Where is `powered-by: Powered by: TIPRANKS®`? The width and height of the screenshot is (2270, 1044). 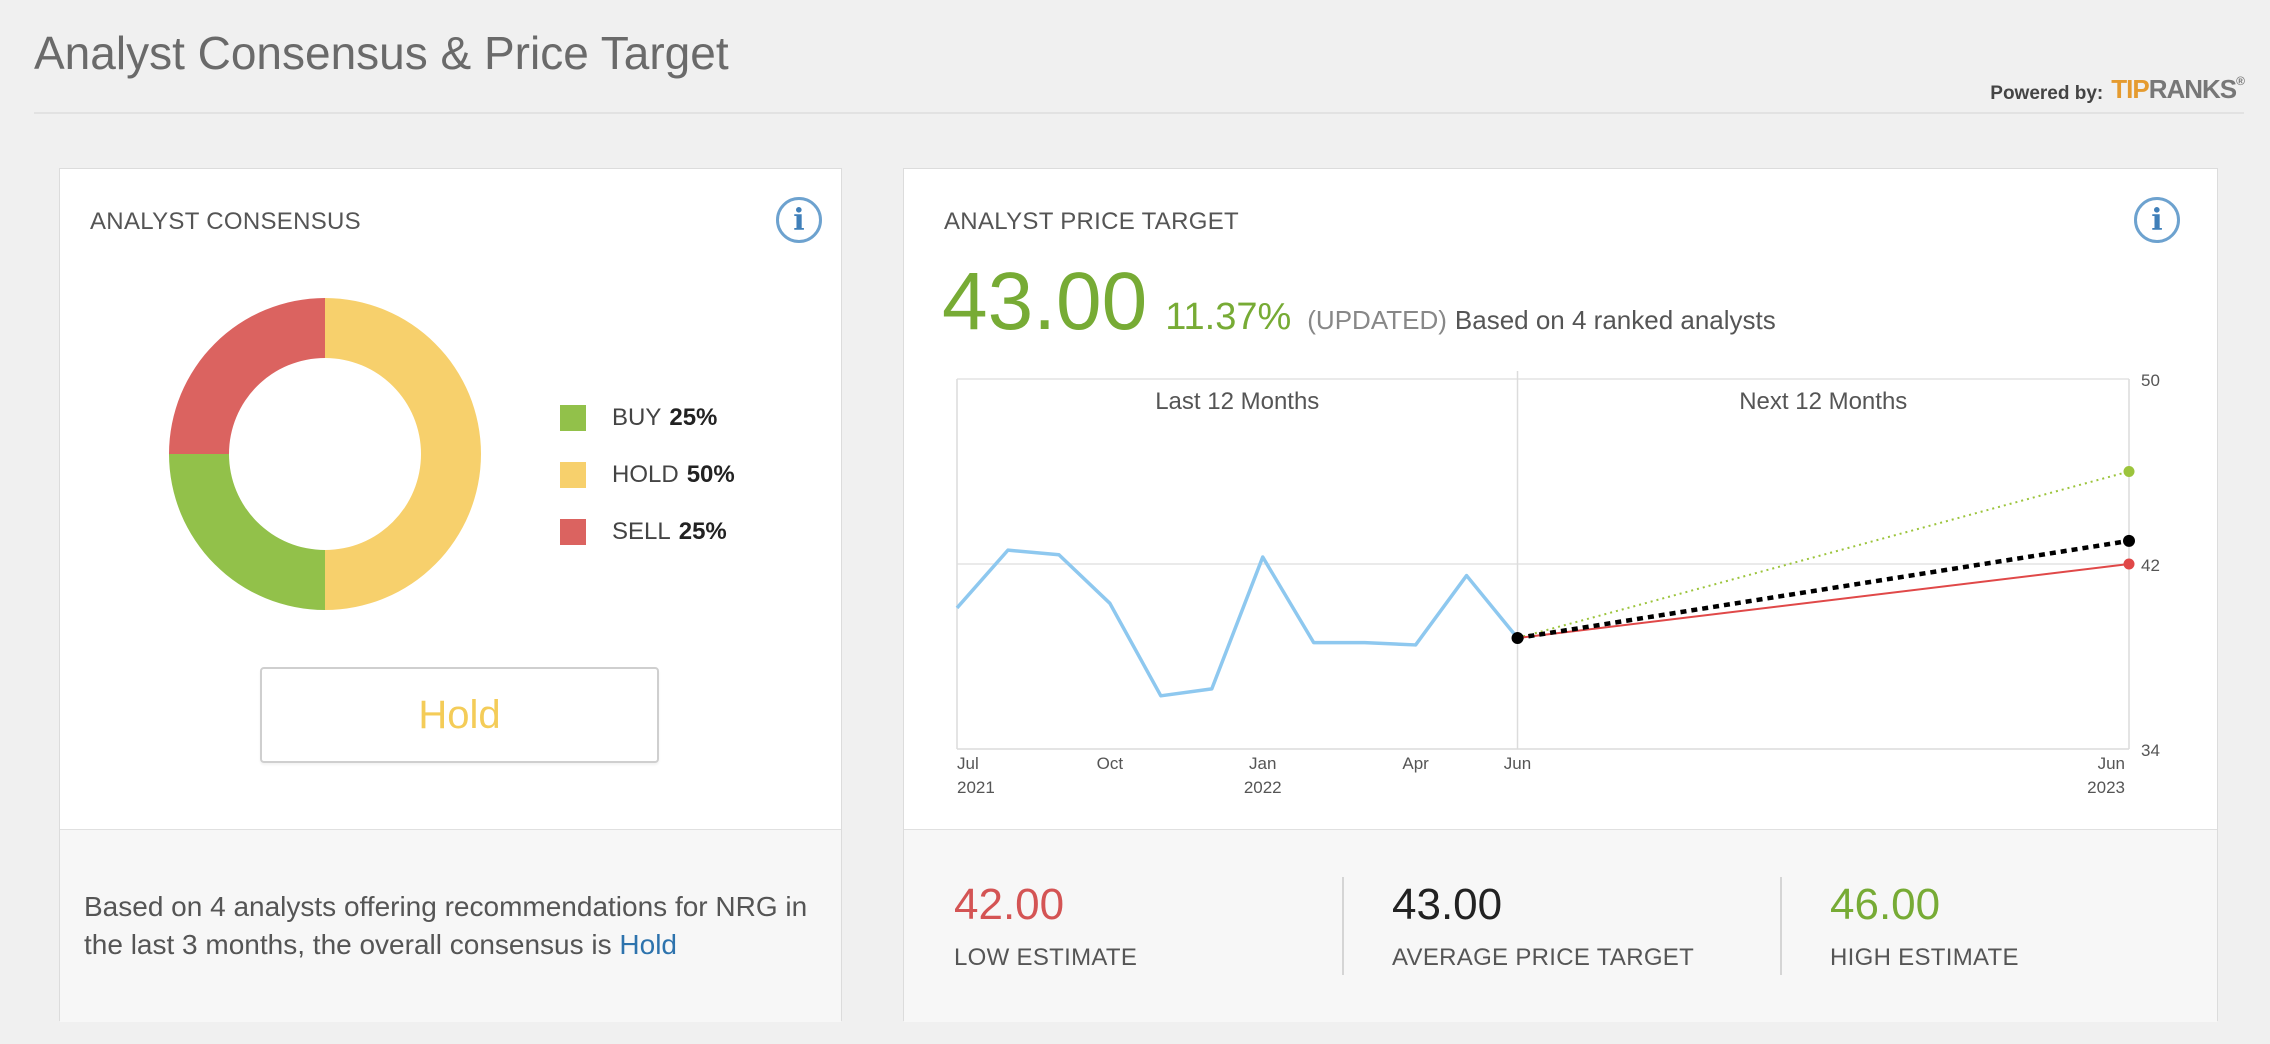
powered-by: Powered by: TIPRANKS® is located at coordinates (2117, 89).